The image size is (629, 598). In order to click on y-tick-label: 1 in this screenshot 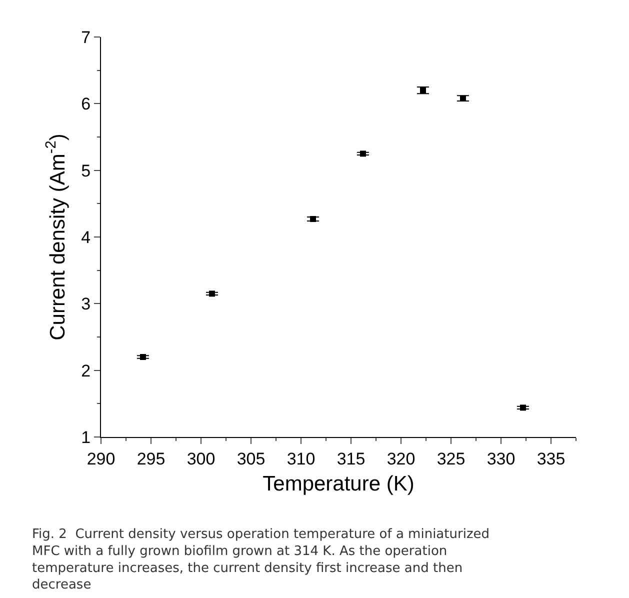, I will do `click(86, 437)`.